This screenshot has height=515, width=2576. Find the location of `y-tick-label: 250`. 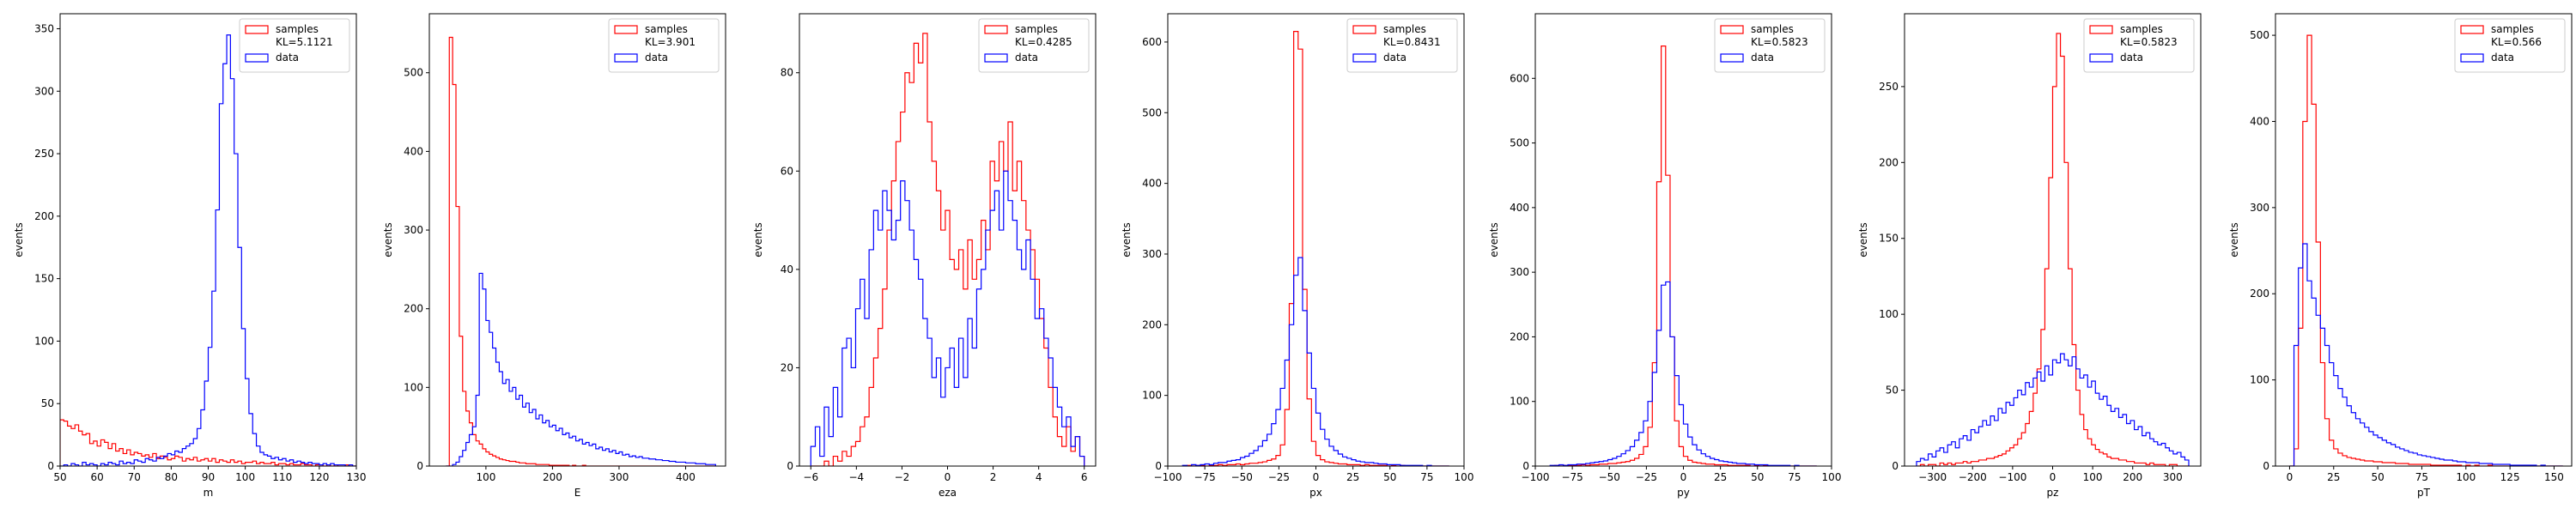

y-tick-label: 250 is located at coordinates (44, 154).